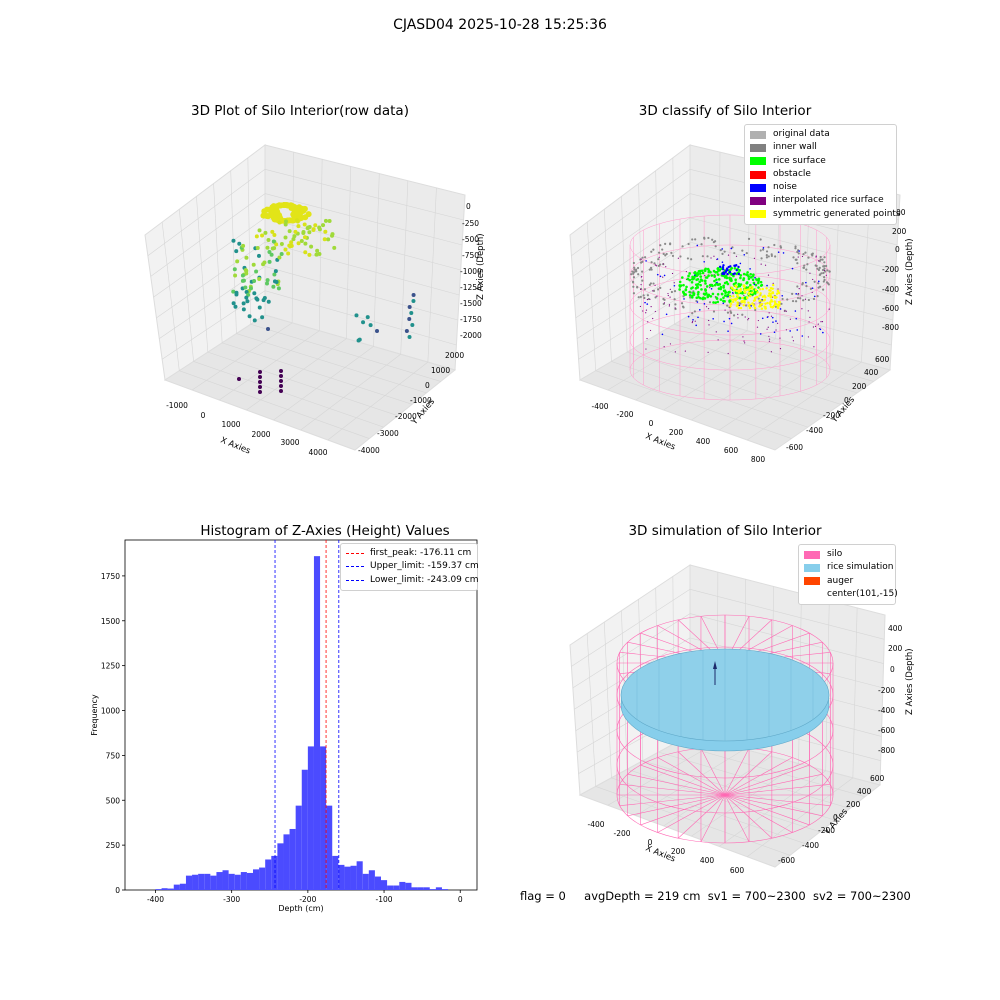  I want to click on x-tick: 2000, so click(260, 434).